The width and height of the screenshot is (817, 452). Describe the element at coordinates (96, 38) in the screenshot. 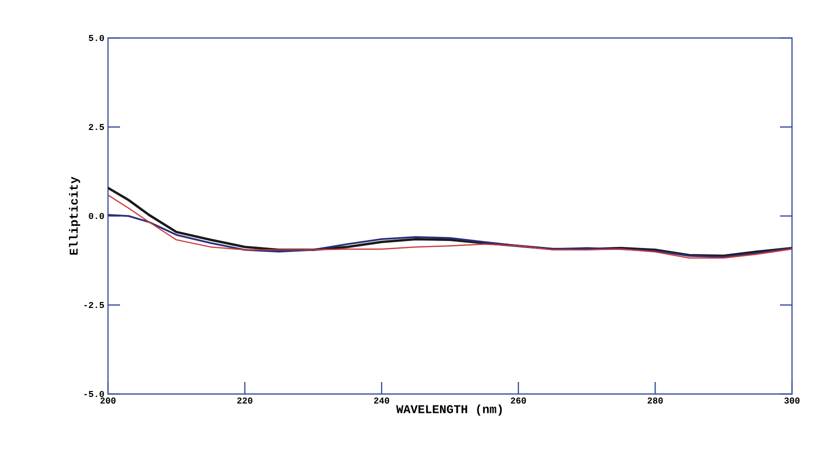

I see `y-tick-label: 5.0` at that location.